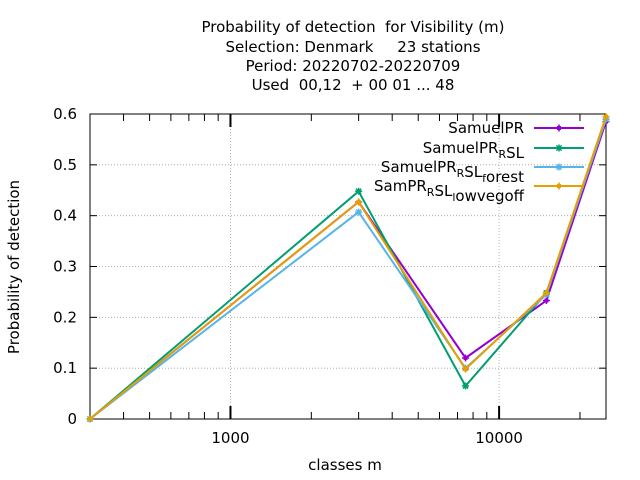 This screenshot has height=480, width=640. What do you see at coordinates (65, 114) in the screenshot?
I see `y-tick-label: 0.6` at bounding box center [65, 114].